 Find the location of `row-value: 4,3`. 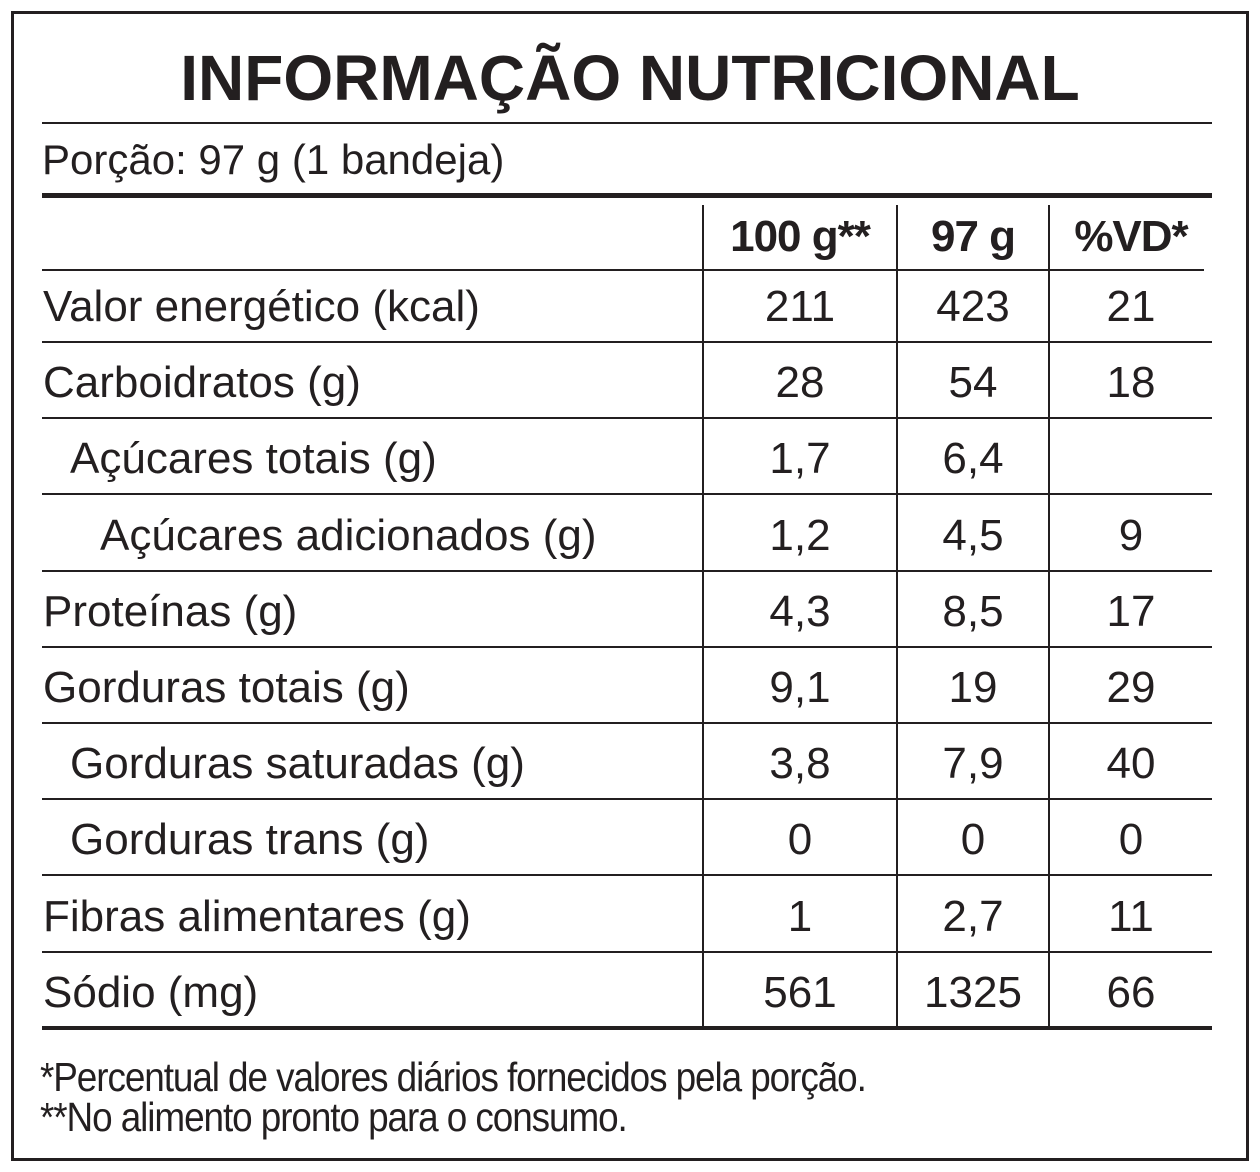

row-value: 4,3 is located at coordinates (800, 611).